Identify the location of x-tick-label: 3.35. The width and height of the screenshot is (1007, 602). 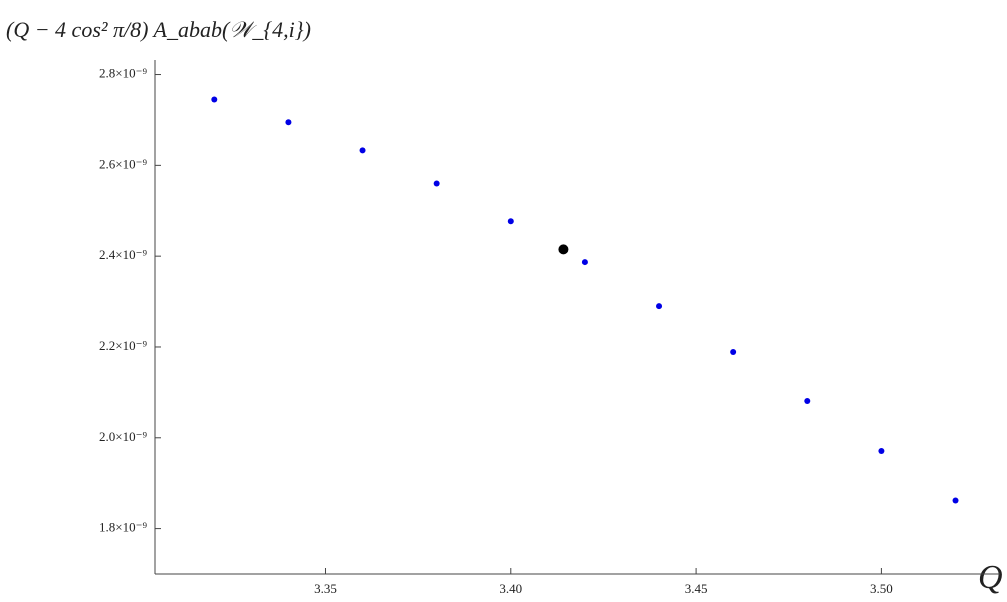
(325, 588).